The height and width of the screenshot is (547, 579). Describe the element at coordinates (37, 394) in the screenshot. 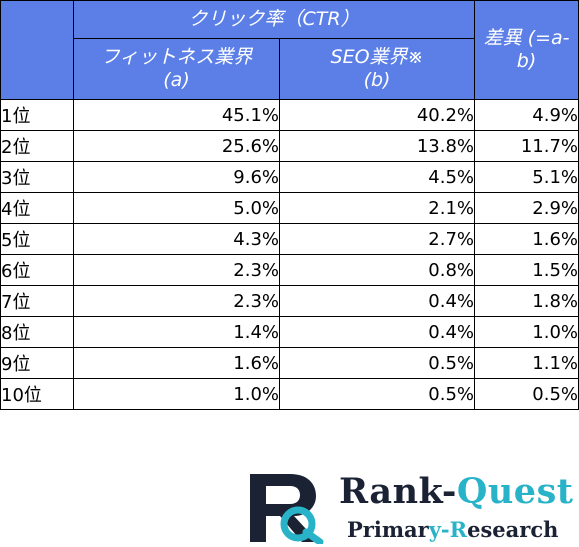

I see `rank-cell: 10位` at that location.